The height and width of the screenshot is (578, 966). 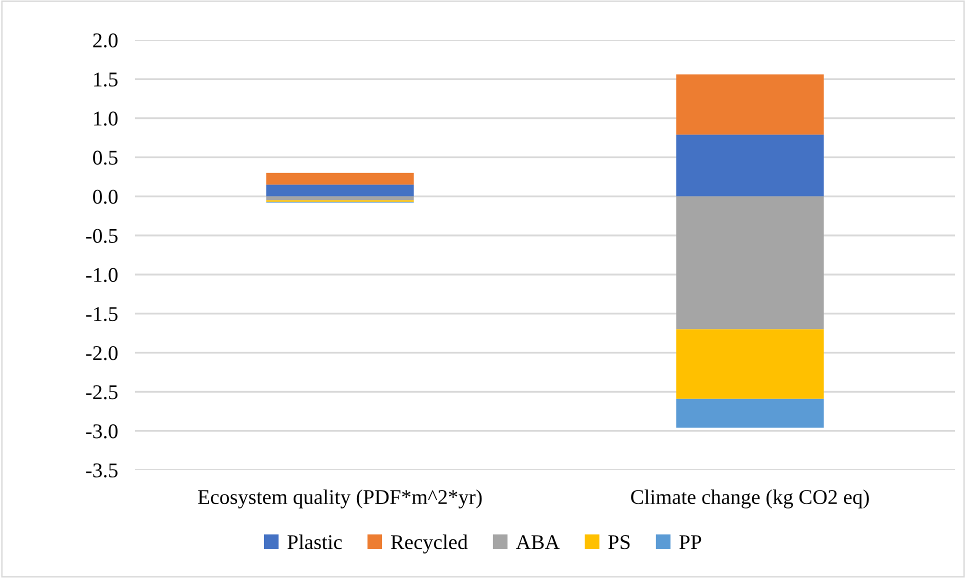 I want to click on y-tick-label: -3.5, so click(x=102, y=470).